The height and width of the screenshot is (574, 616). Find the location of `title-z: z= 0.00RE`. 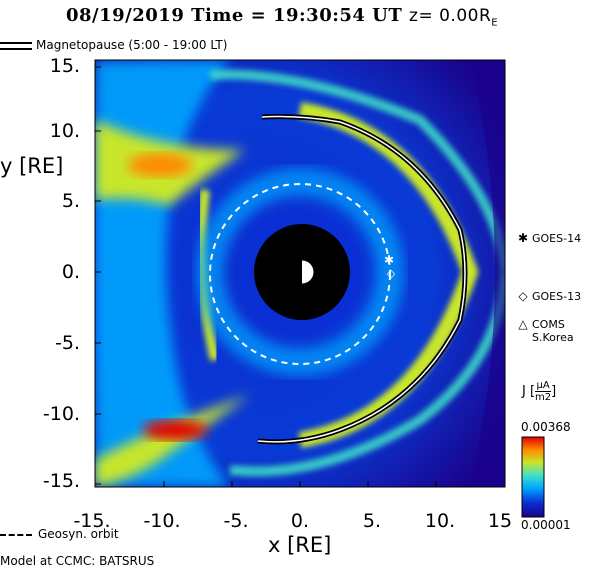

title-z: z= 0.00RE is located at coordinates (454, 17).